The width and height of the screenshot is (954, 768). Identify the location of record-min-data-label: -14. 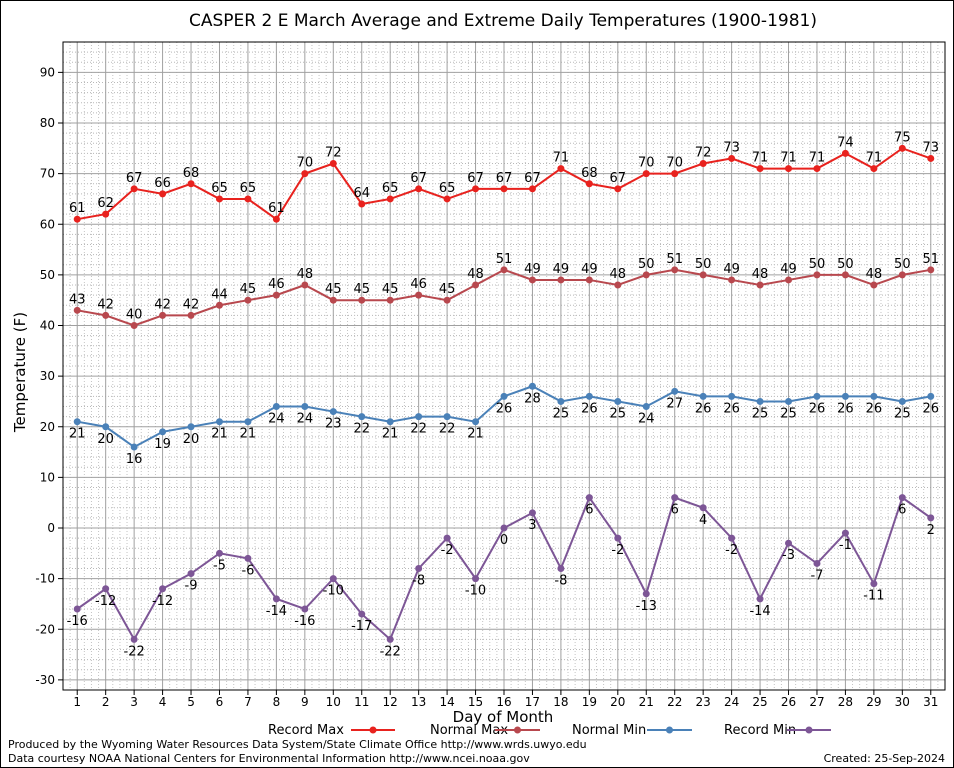
(759, 611).